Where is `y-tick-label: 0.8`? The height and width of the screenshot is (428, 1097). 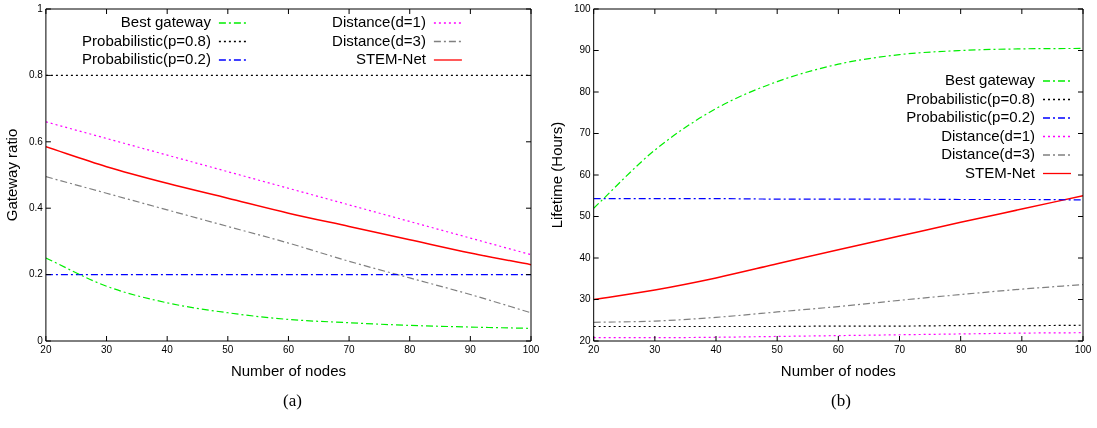 y-tick-label: 0.8 is located at coordinates (36, 75).